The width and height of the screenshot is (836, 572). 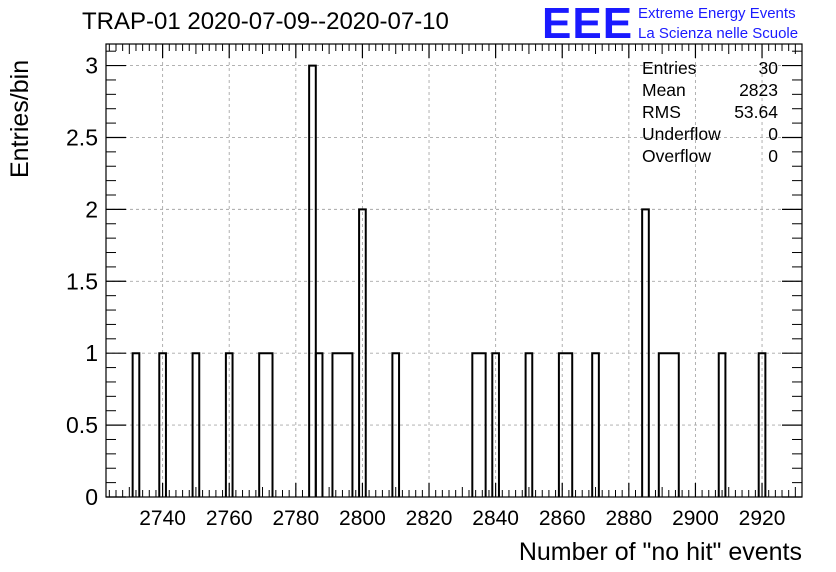 I want to click on y-tick-label: 2.5, so click(x=82, y=137).